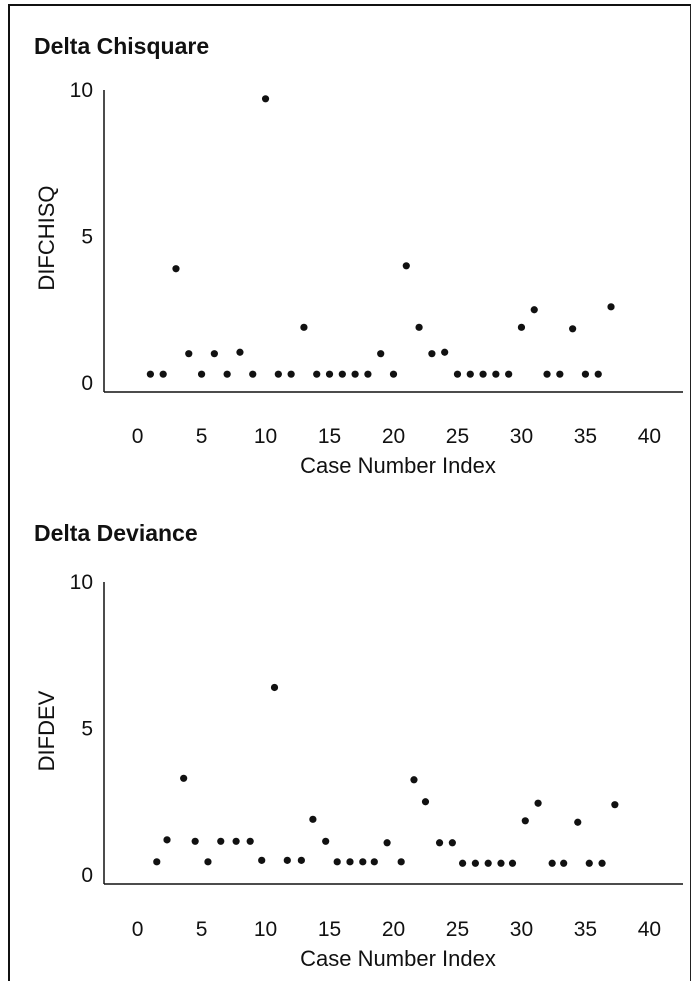  Describe the element at coordinates (46, 730) in the screenshot. I see `y-axis-label: DIFDEV` at that location.